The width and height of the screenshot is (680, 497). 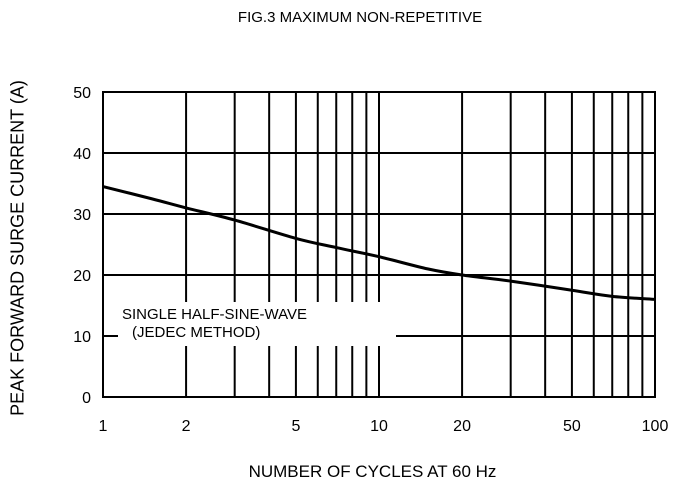 I want to click on y-tick-label: 30, so click(x=82, y=215).